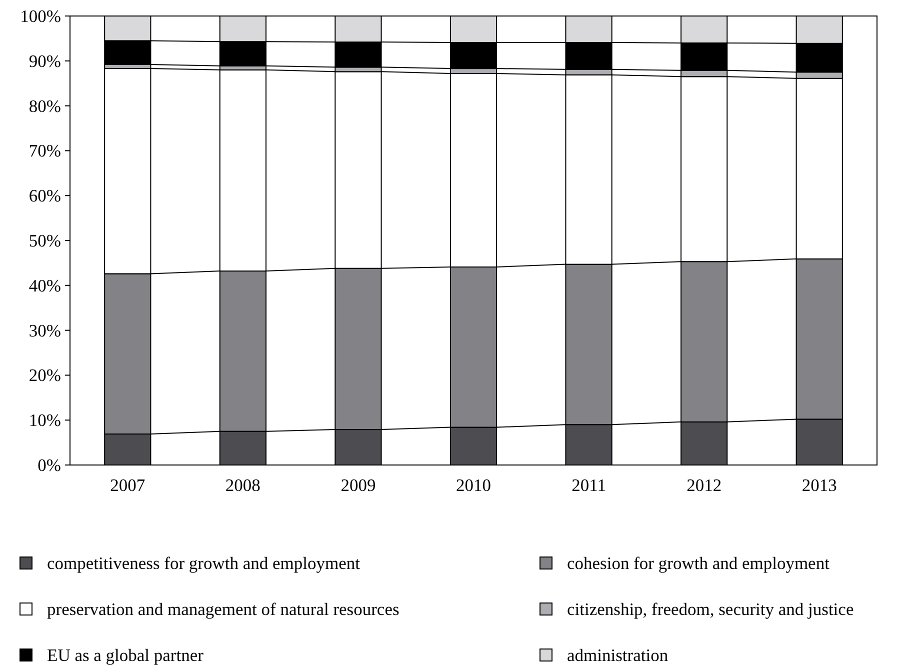 The height and width of the screenshot is (666, 913). Describe the element at coordinates (243, 485) in the screenshot. I see `x-tick-label: 2008` at that location.